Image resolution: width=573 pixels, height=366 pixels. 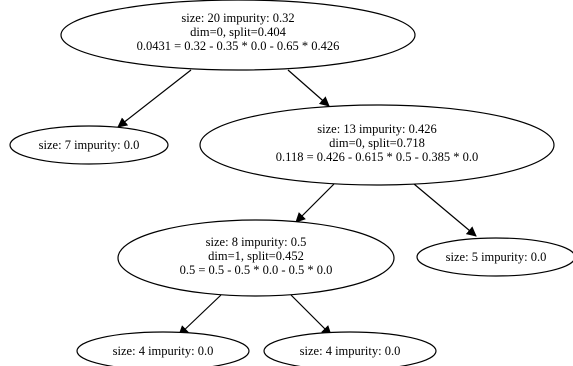 What do you see at coordinates (154, 98) in the screenshot?
I see `edge-root-to-left-leaf` at bounding box center [154, 98].